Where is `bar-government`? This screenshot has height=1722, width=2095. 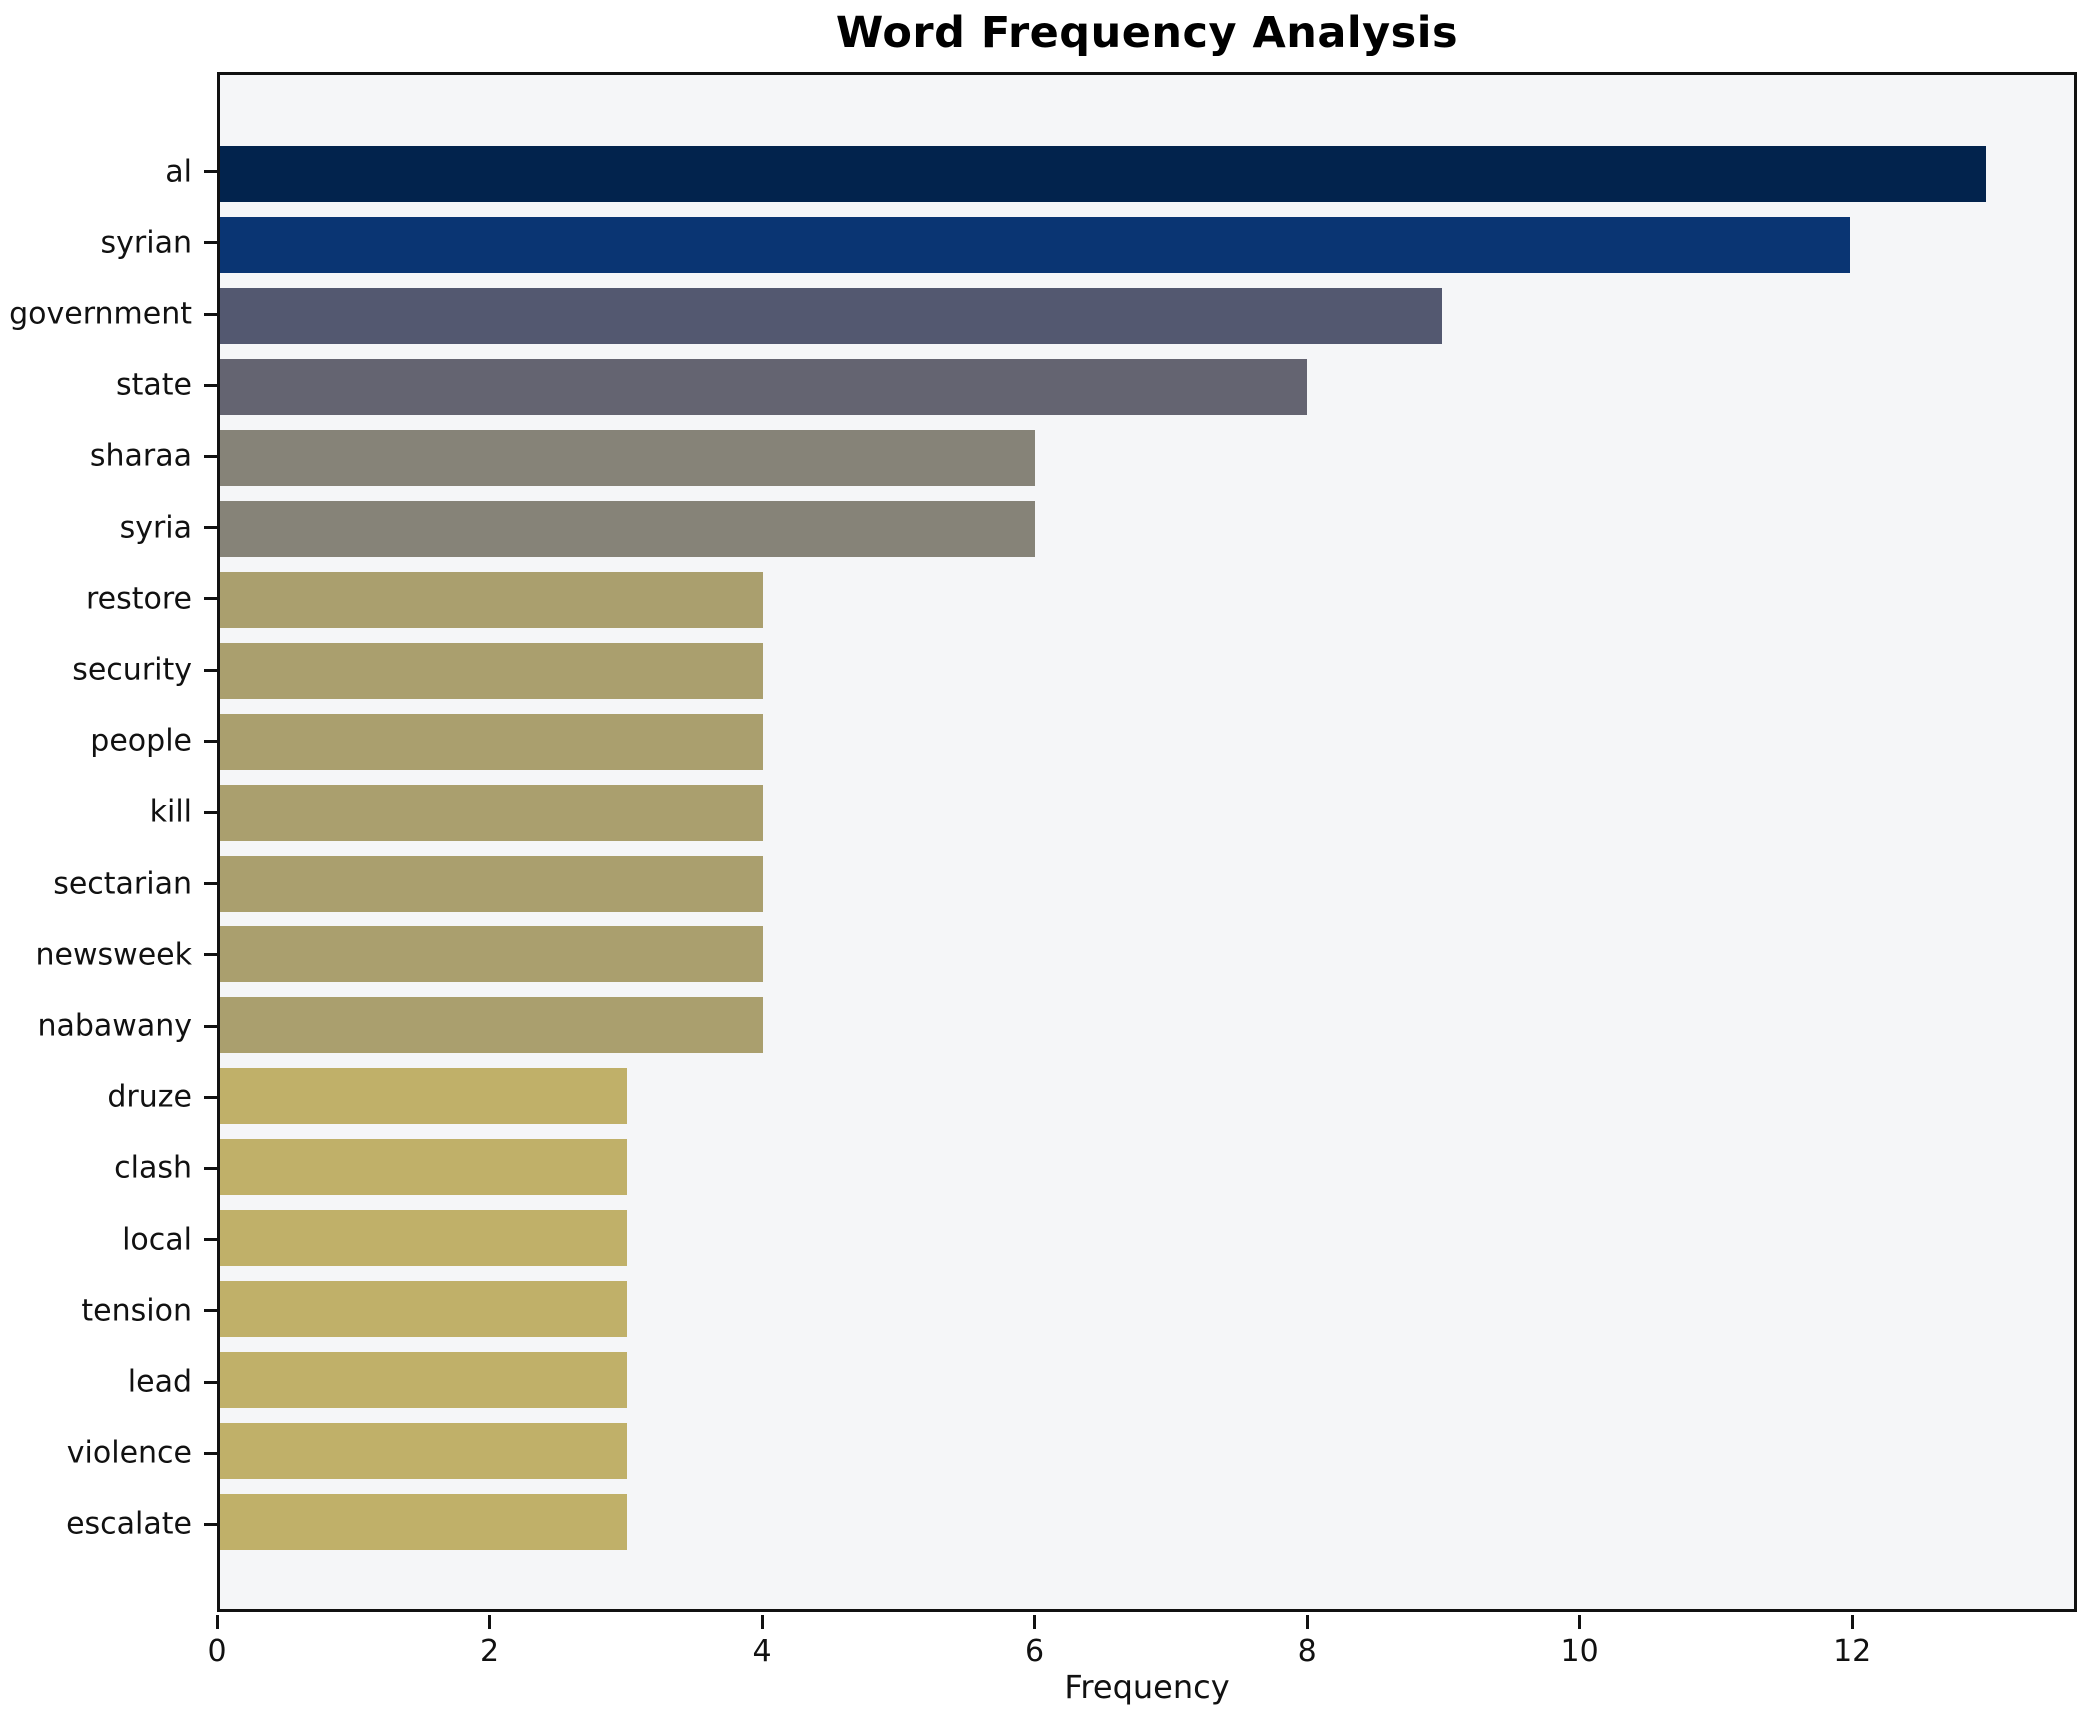
bar-government is located at coordinates (831, 316).